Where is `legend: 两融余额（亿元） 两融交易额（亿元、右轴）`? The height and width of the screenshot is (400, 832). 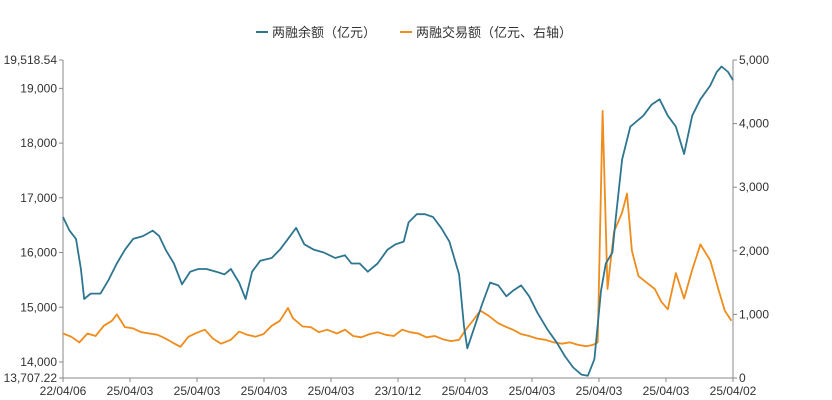 legend: 两融余额（亿元） 两融交易额（亿元、右轴） is located at coordinates (414, 33).